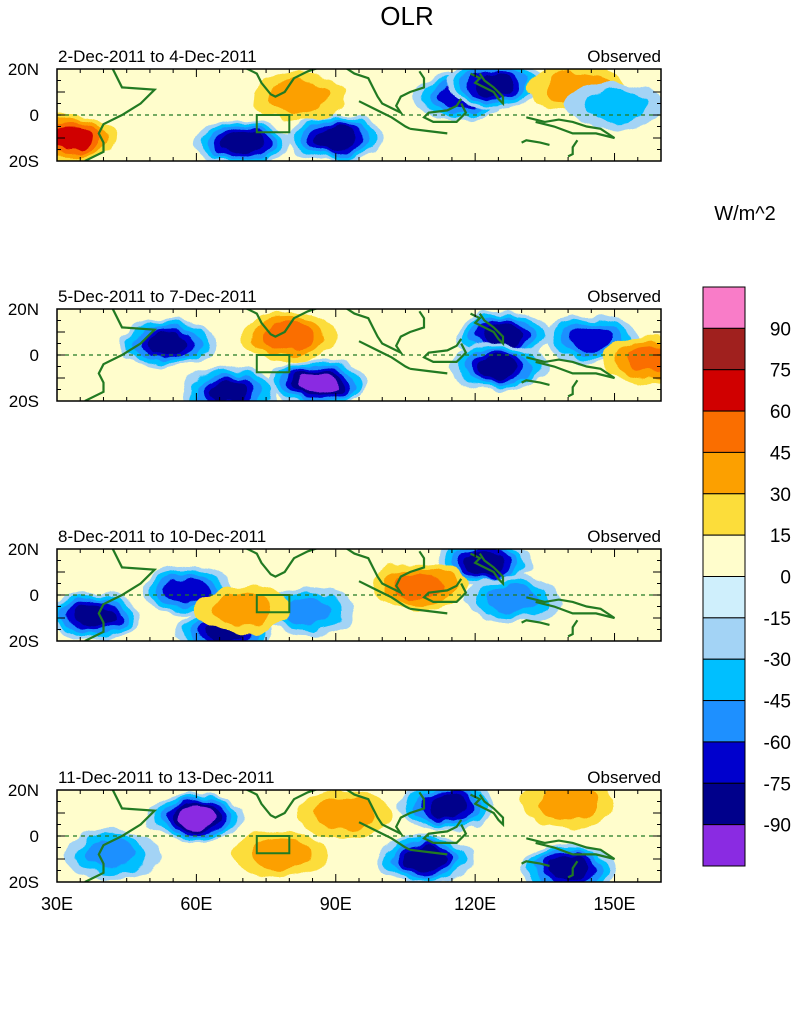  What do you see at coordinates (745, 214) in the screenshot?
I see `units-label: W/m^2` at bounding box center [745, 214].